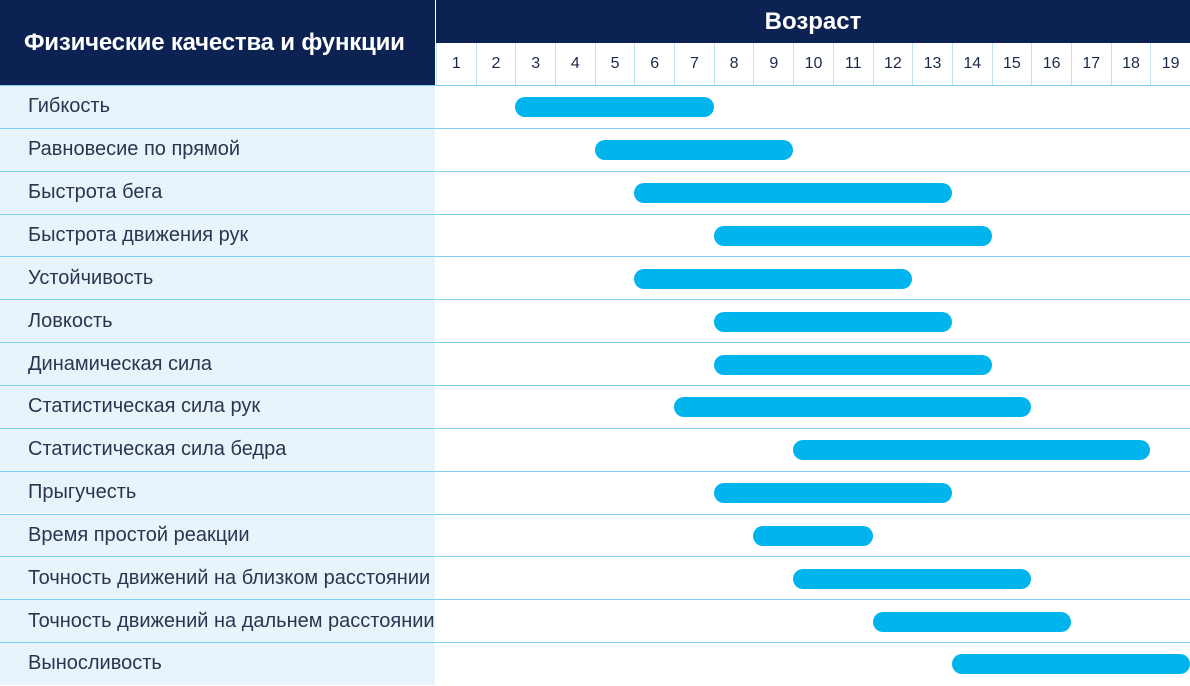  I want to click on quality-label: Гибкость, so click(217, 107).